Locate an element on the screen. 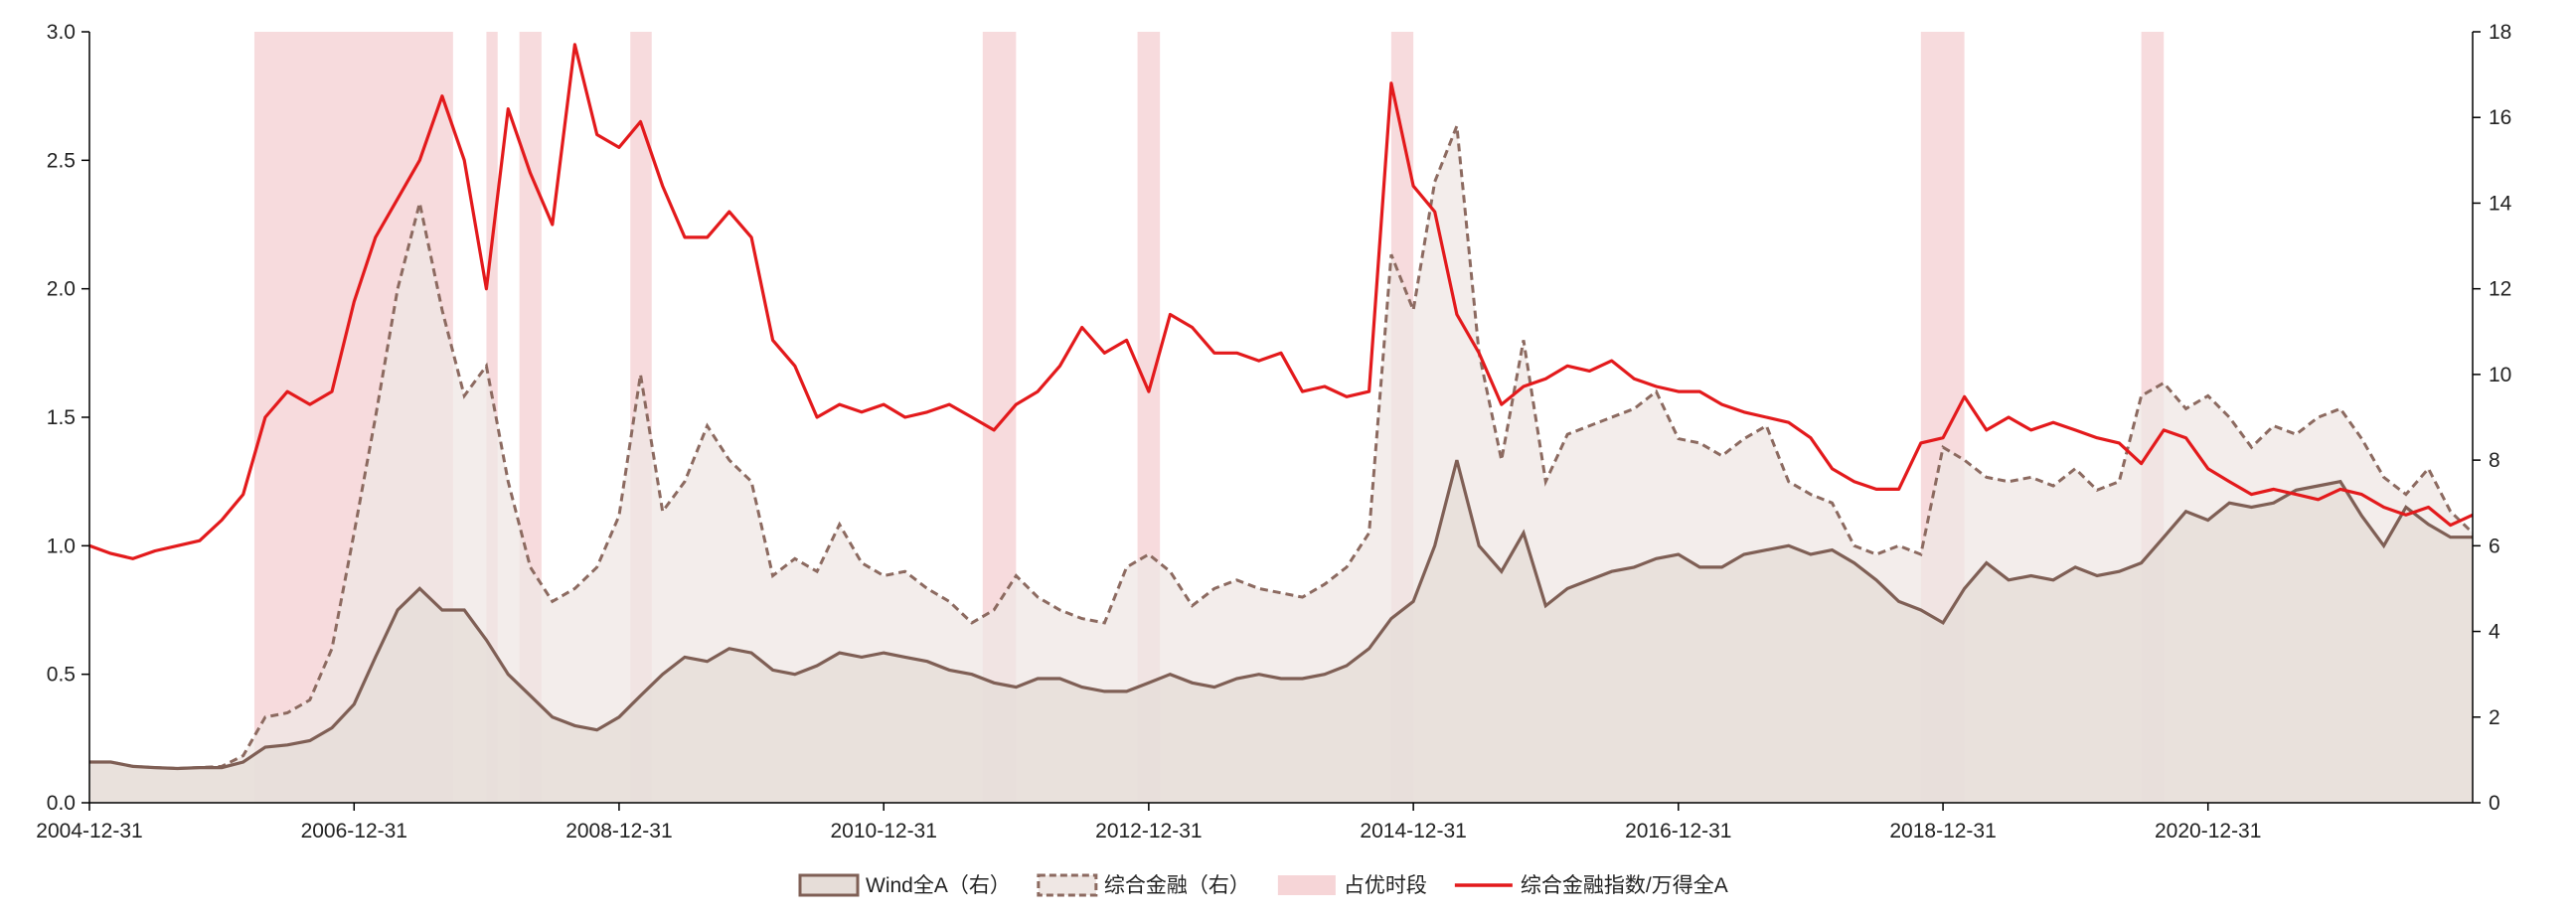 Image resolution: width=2576 pixels, height=920 pixels. x-tick-label: 2016-12-31 is located at coordinates (1678, 831).